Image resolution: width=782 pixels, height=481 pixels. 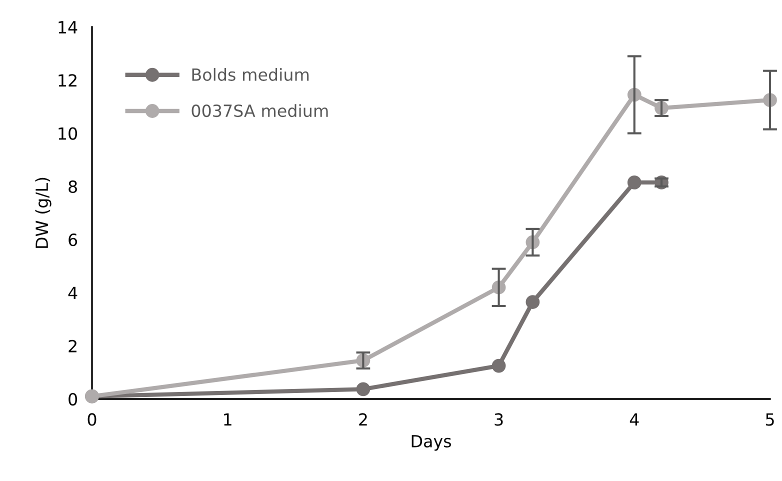 I want to click on x-tick-label: 4, so click(x=634, y=419).